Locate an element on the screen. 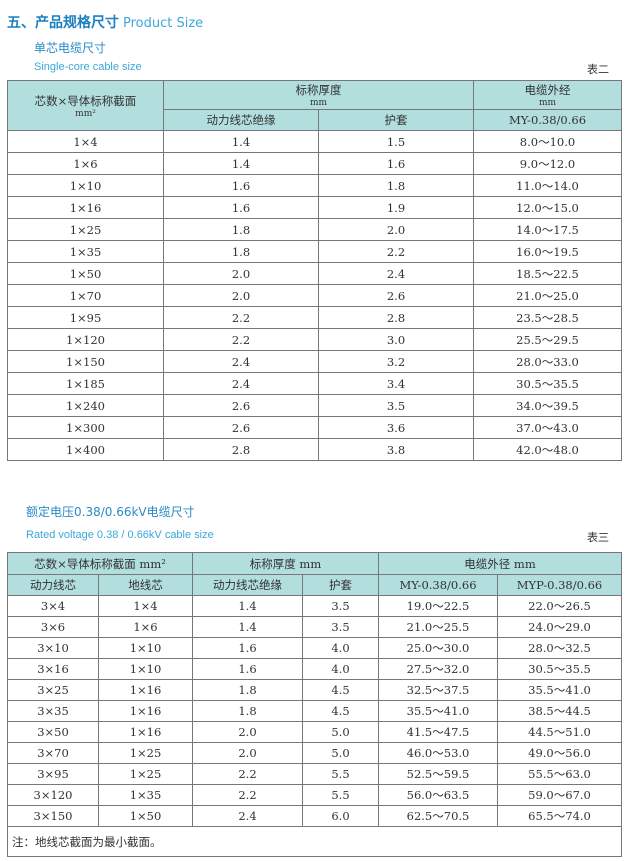  table-cell: 1×6 is located at coordinates (145, 627).